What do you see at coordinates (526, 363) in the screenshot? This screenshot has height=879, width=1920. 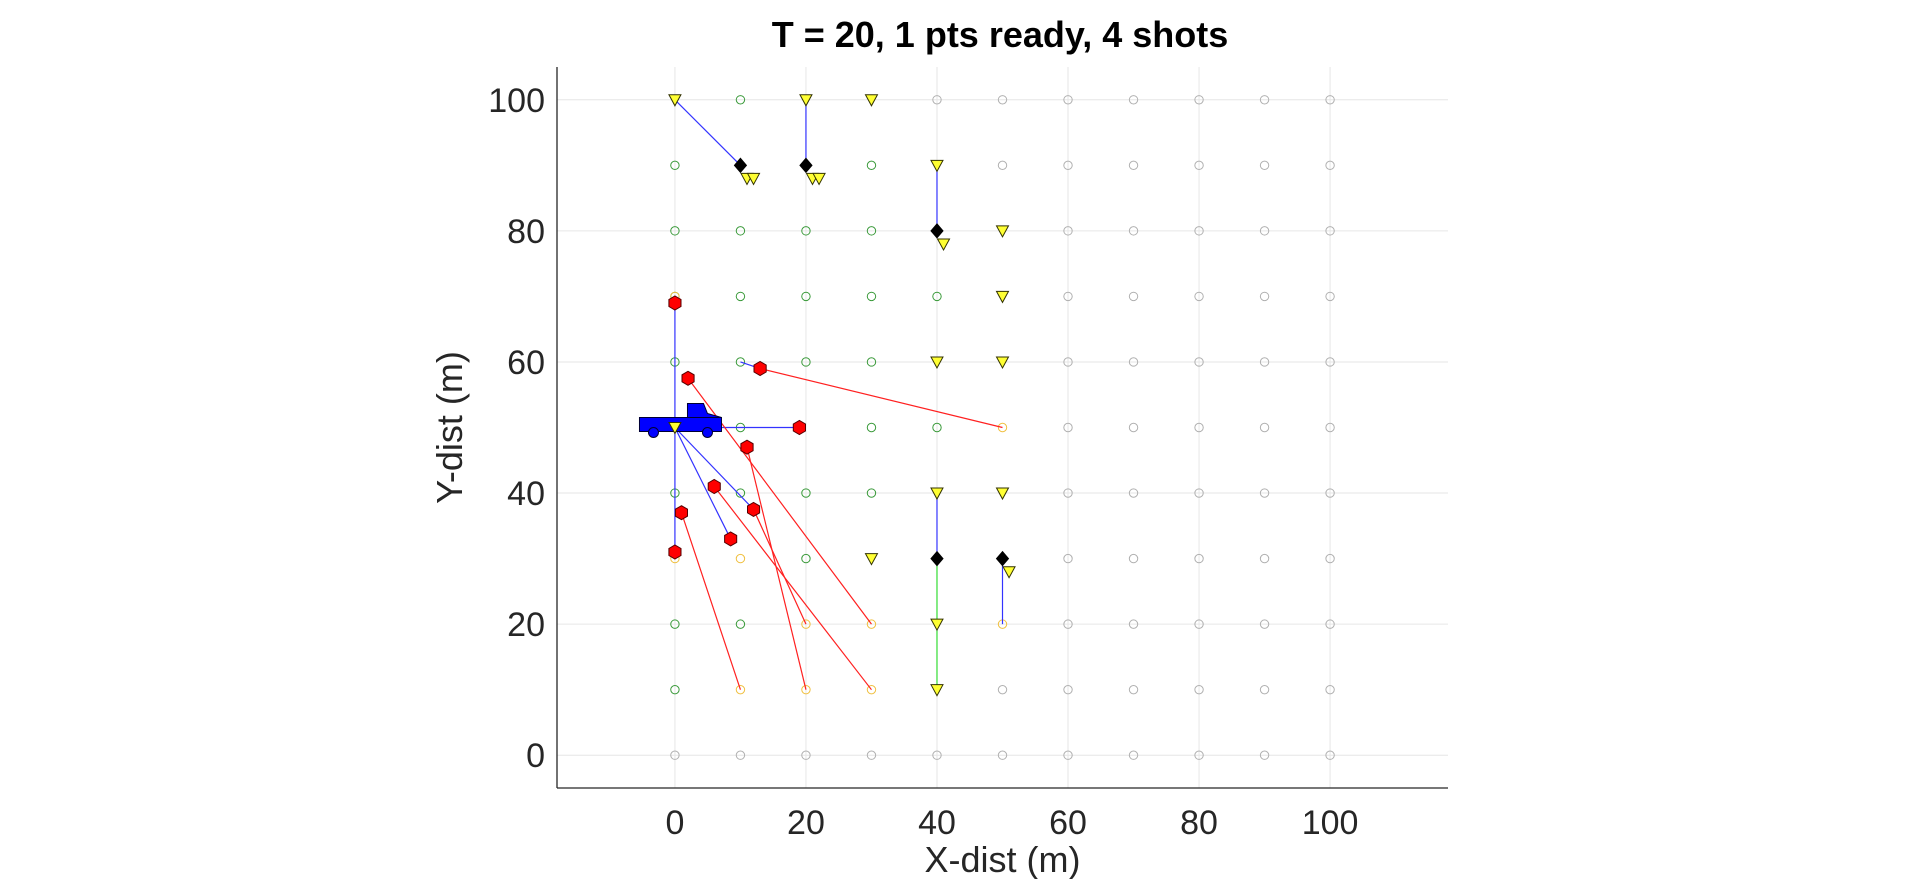 I see `y-tick-label: 60` at bounding box center [526, 363].